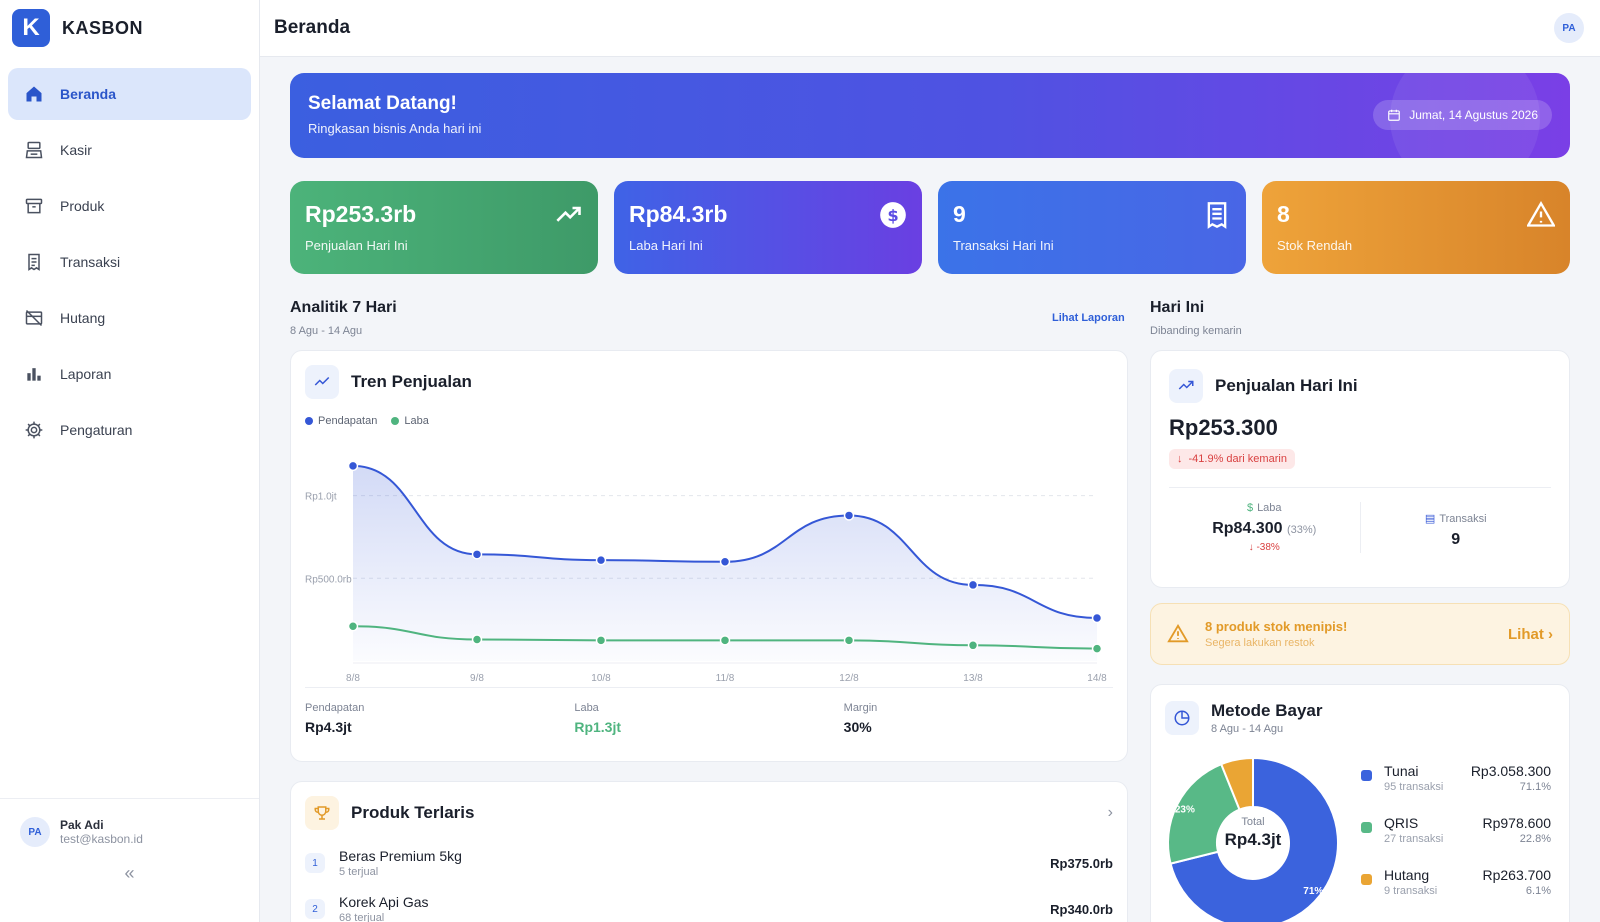 The height and width of the screenshot is (922, 1600). I want to click on sidebar-item-label: Beranda, so click(88, 94).